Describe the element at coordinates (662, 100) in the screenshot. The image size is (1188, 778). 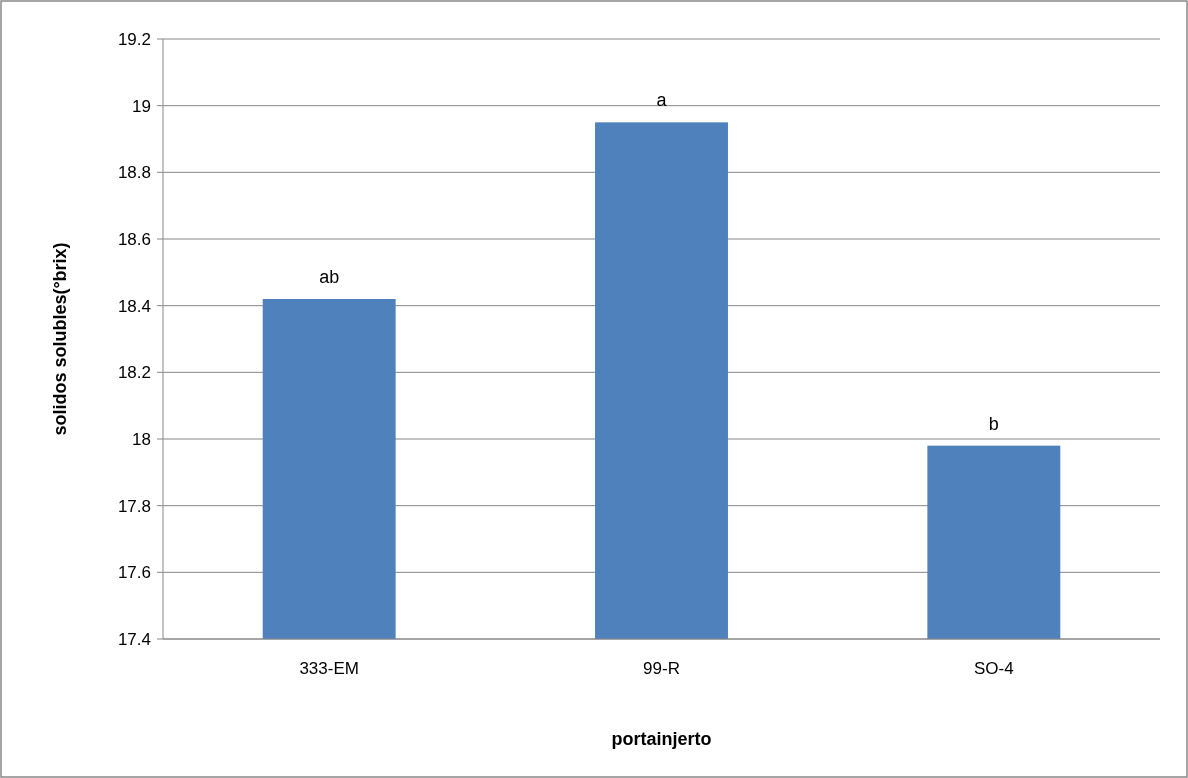
I see `annotation: a` at that location.